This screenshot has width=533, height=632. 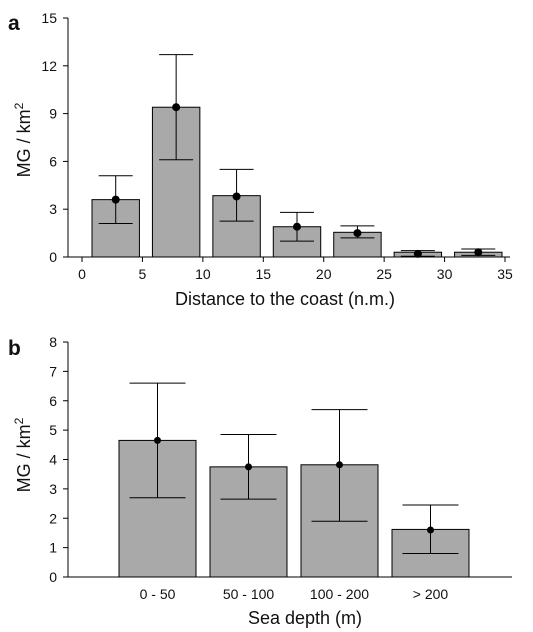 What do you see at coordinates (53, 114) in the screenshot?
I see `panel-a-y-tick-label: 9` at bounding box center [53, 114].